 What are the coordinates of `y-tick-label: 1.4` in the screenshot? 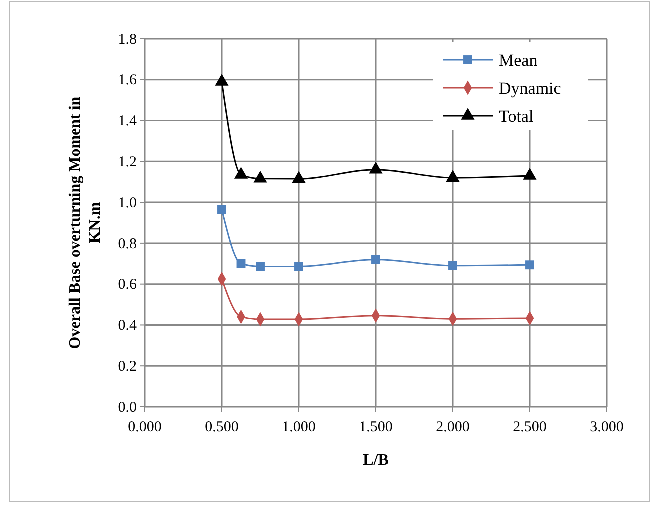 It's located at (128, 122).